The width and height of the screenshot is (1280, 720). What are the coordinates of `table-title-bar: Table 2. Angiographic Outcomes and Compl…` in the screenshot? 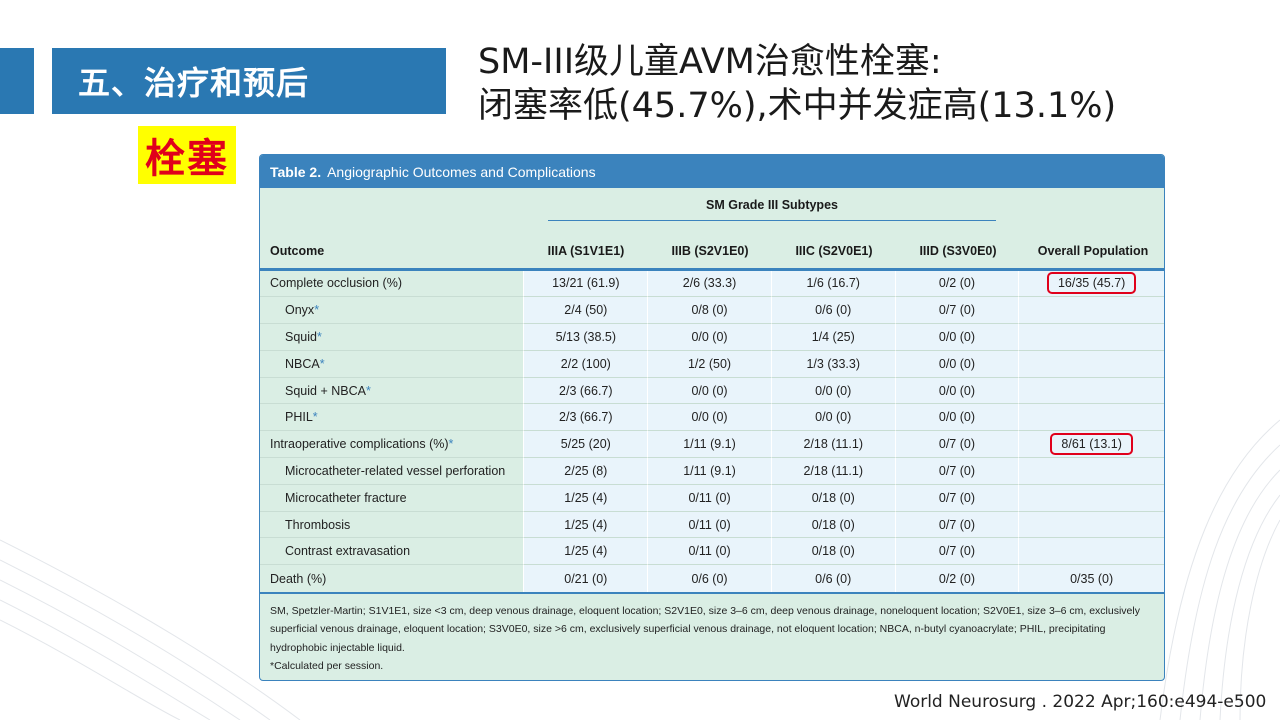 It's located at (712, 171).